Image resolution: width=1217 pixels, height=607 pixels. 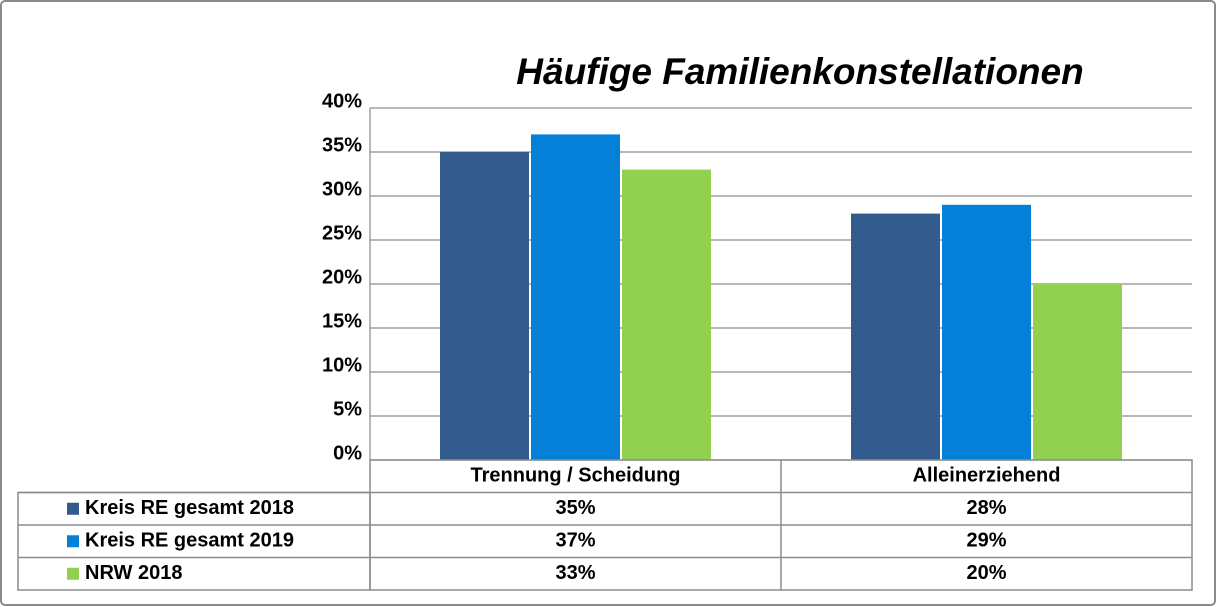 What do you see at coordinates (799, 71) in the screenshot?
I see `chart-title: Häufige Familienkonstellationen` at bounding box center [799, 71].